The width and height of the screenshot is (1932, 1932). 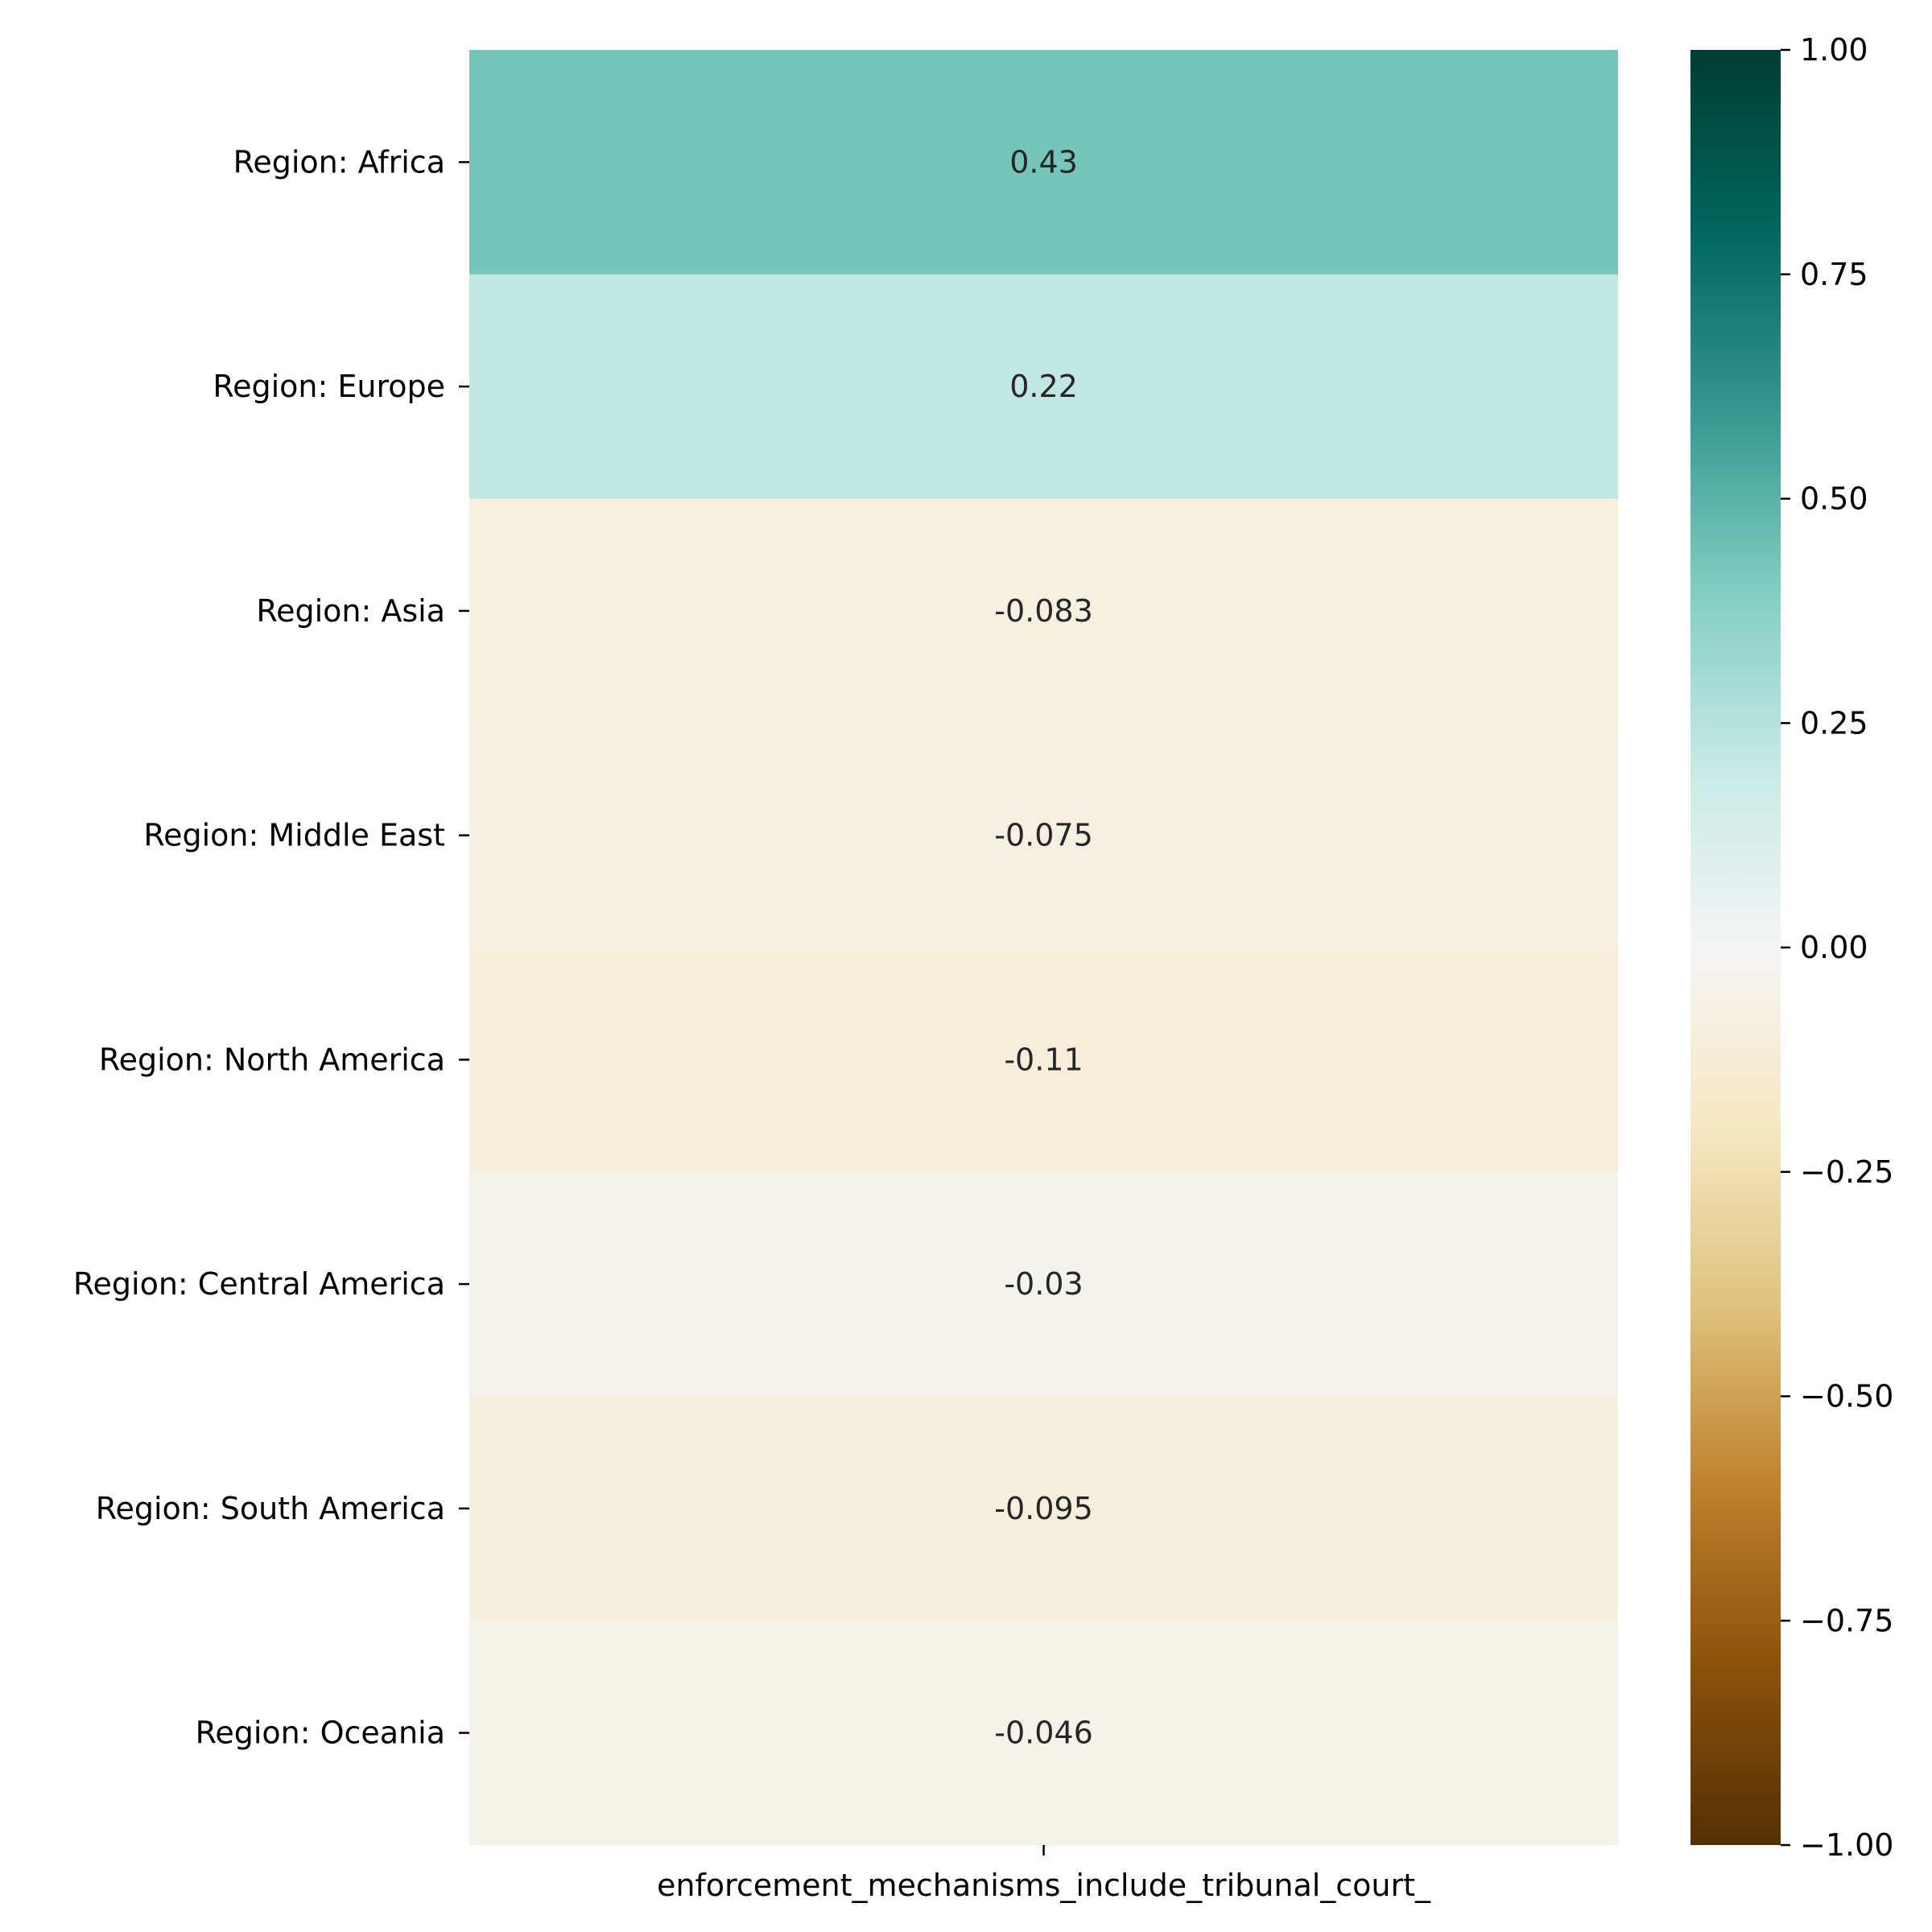 What do you see at coordinates (1791, 947) in the screenshot?
I see `colorbar: 1.00 0.75 0.50 0.25 0.00 −0.25 −0.50 −0.75 −1.00` at bounding box center [1791, 947].